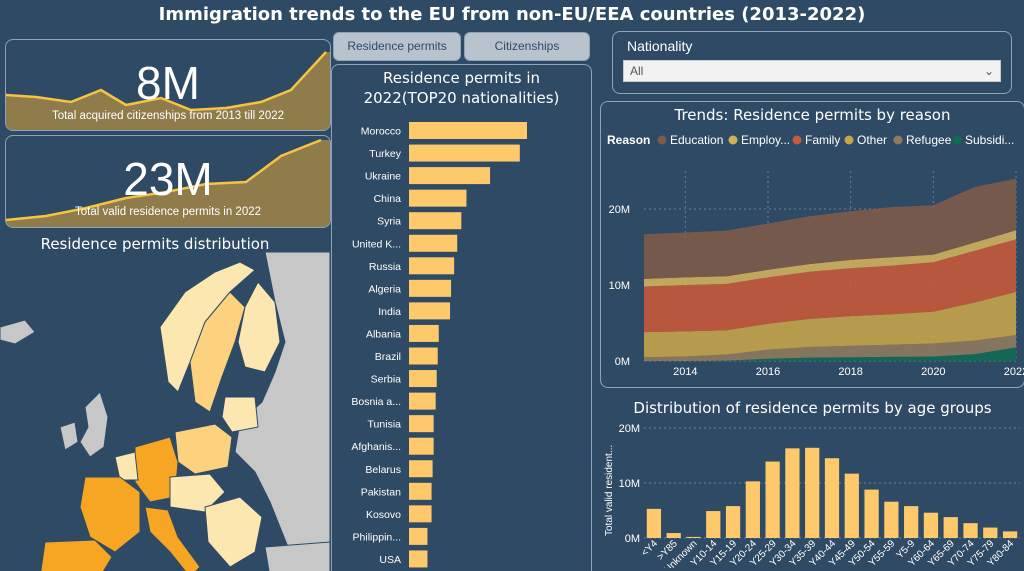 The width and height of the screenshot is (1024, 571). I want to click on map-region-ireland, so click(69, 436).